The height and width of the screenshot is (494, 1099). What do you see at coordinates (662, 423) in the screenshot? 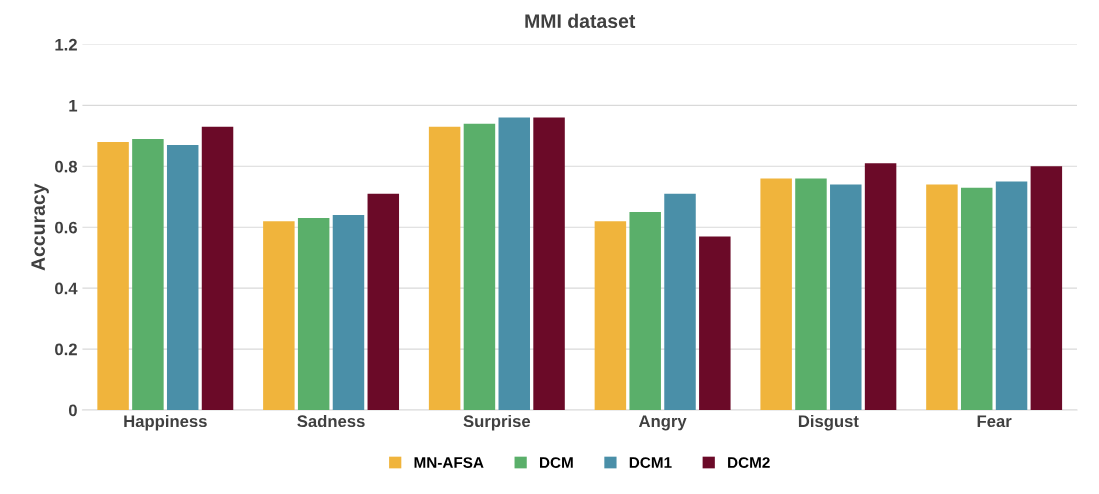
I see `x-tick-label: Angry` at bounding box center [662, 423].